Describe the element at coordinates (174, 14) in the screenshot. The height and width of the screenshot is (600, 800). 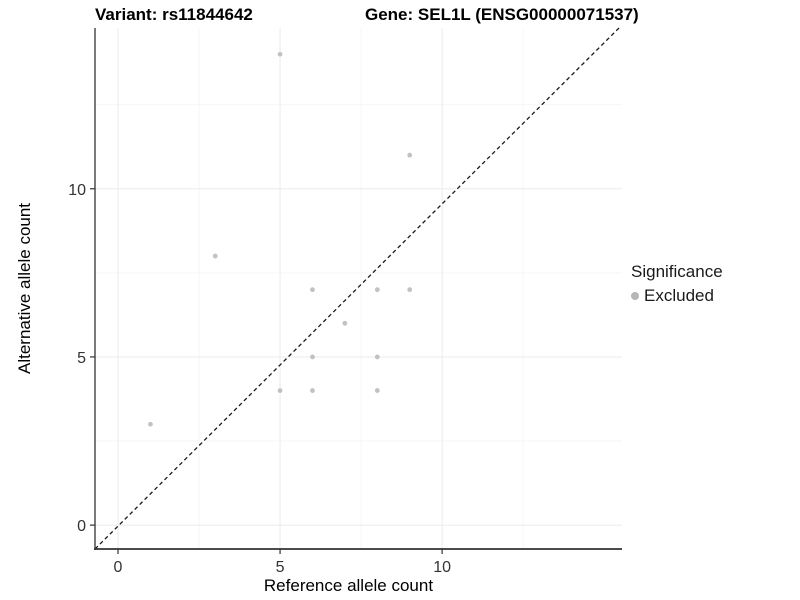
I see `plot-title-variant: Variant: rs11844642` at that location.